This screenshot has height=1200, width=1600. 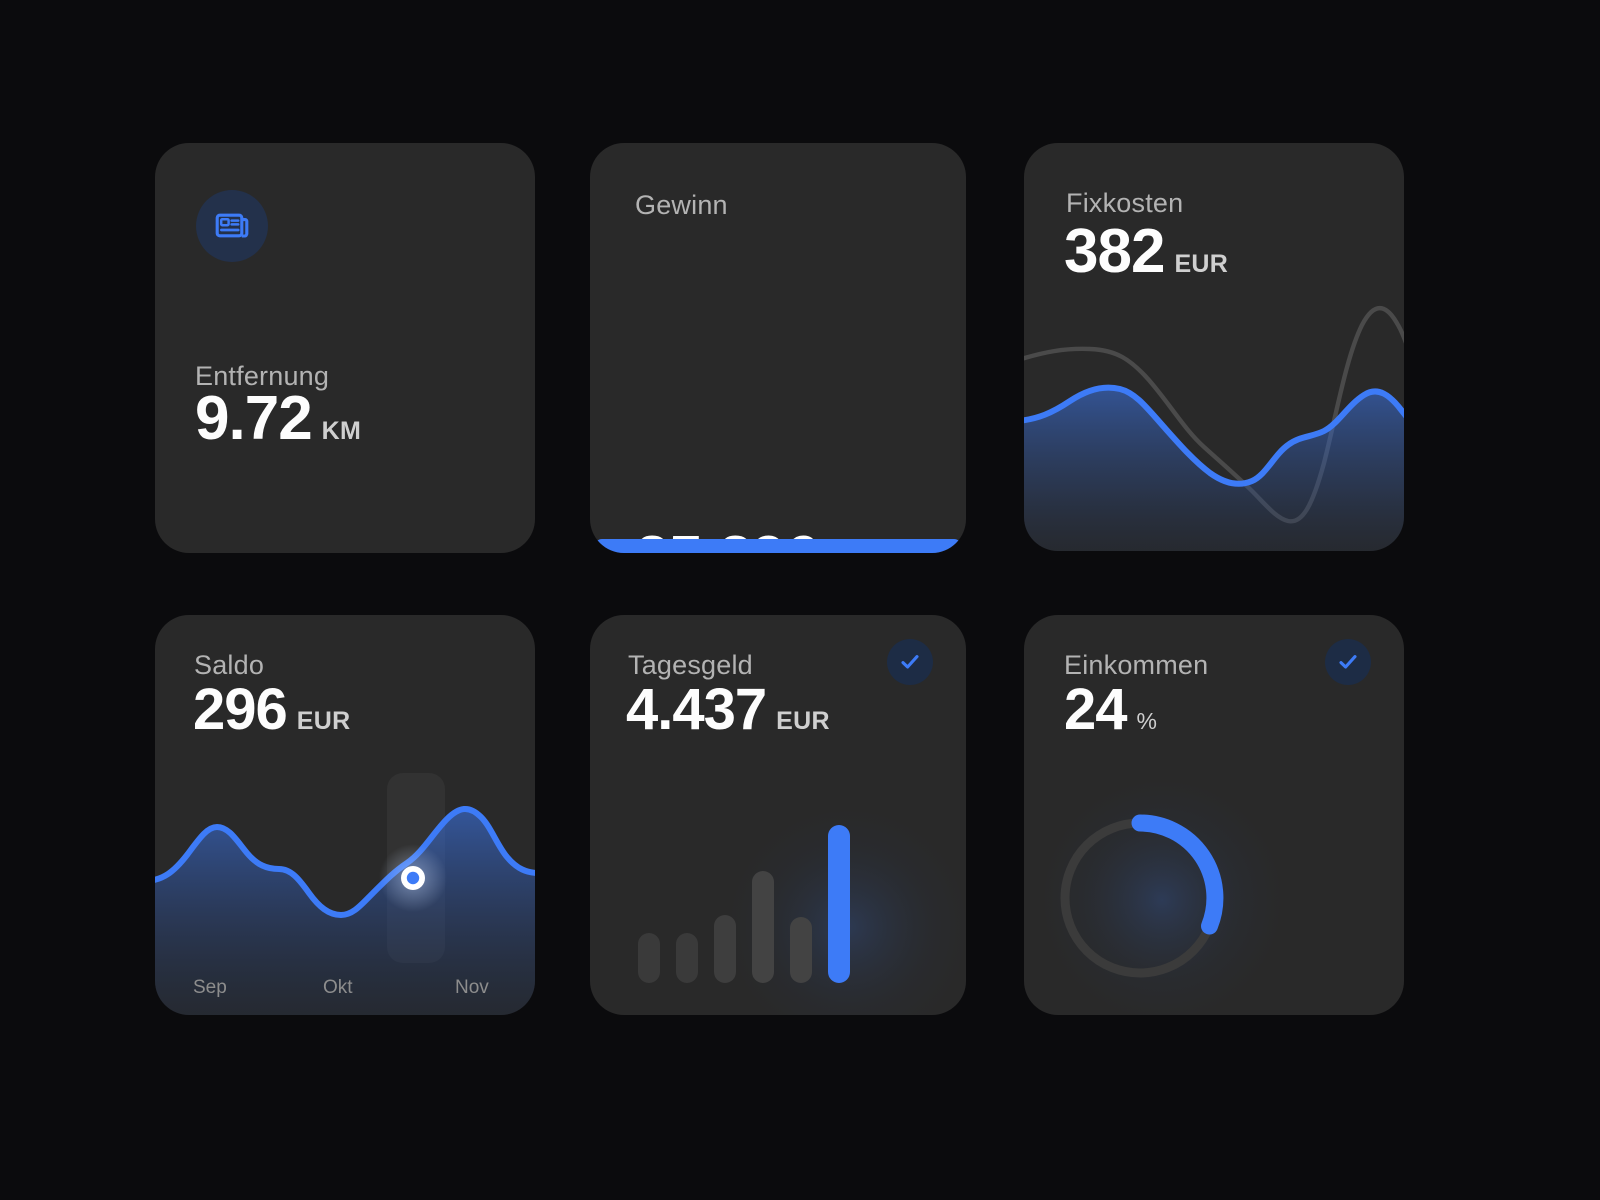 What do you see at coordinates (254, 418) in the screenshot?
I see `metric-value: 9.72` at bounding box center [254, 418].